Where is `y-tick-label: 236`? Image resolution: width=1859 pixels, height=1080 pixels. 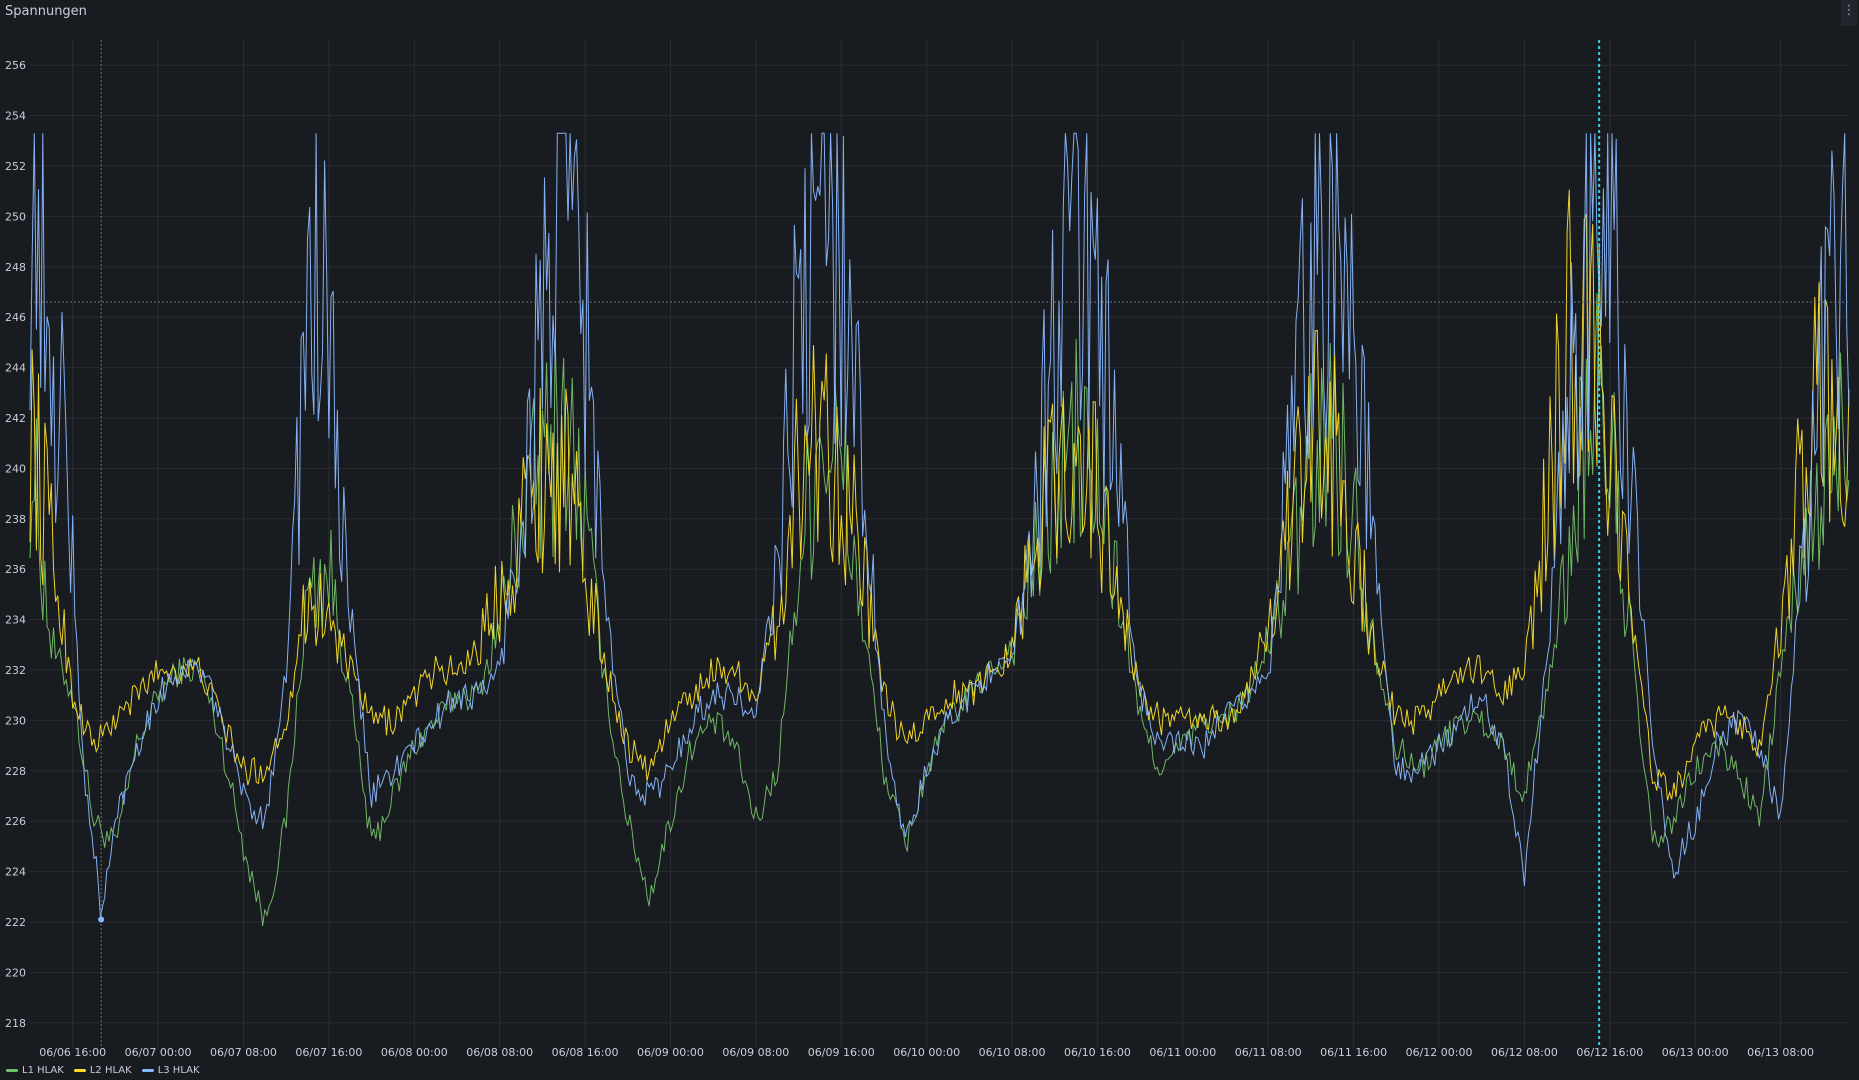 y-tick-label: 236 is located at coordinates (15, 569).